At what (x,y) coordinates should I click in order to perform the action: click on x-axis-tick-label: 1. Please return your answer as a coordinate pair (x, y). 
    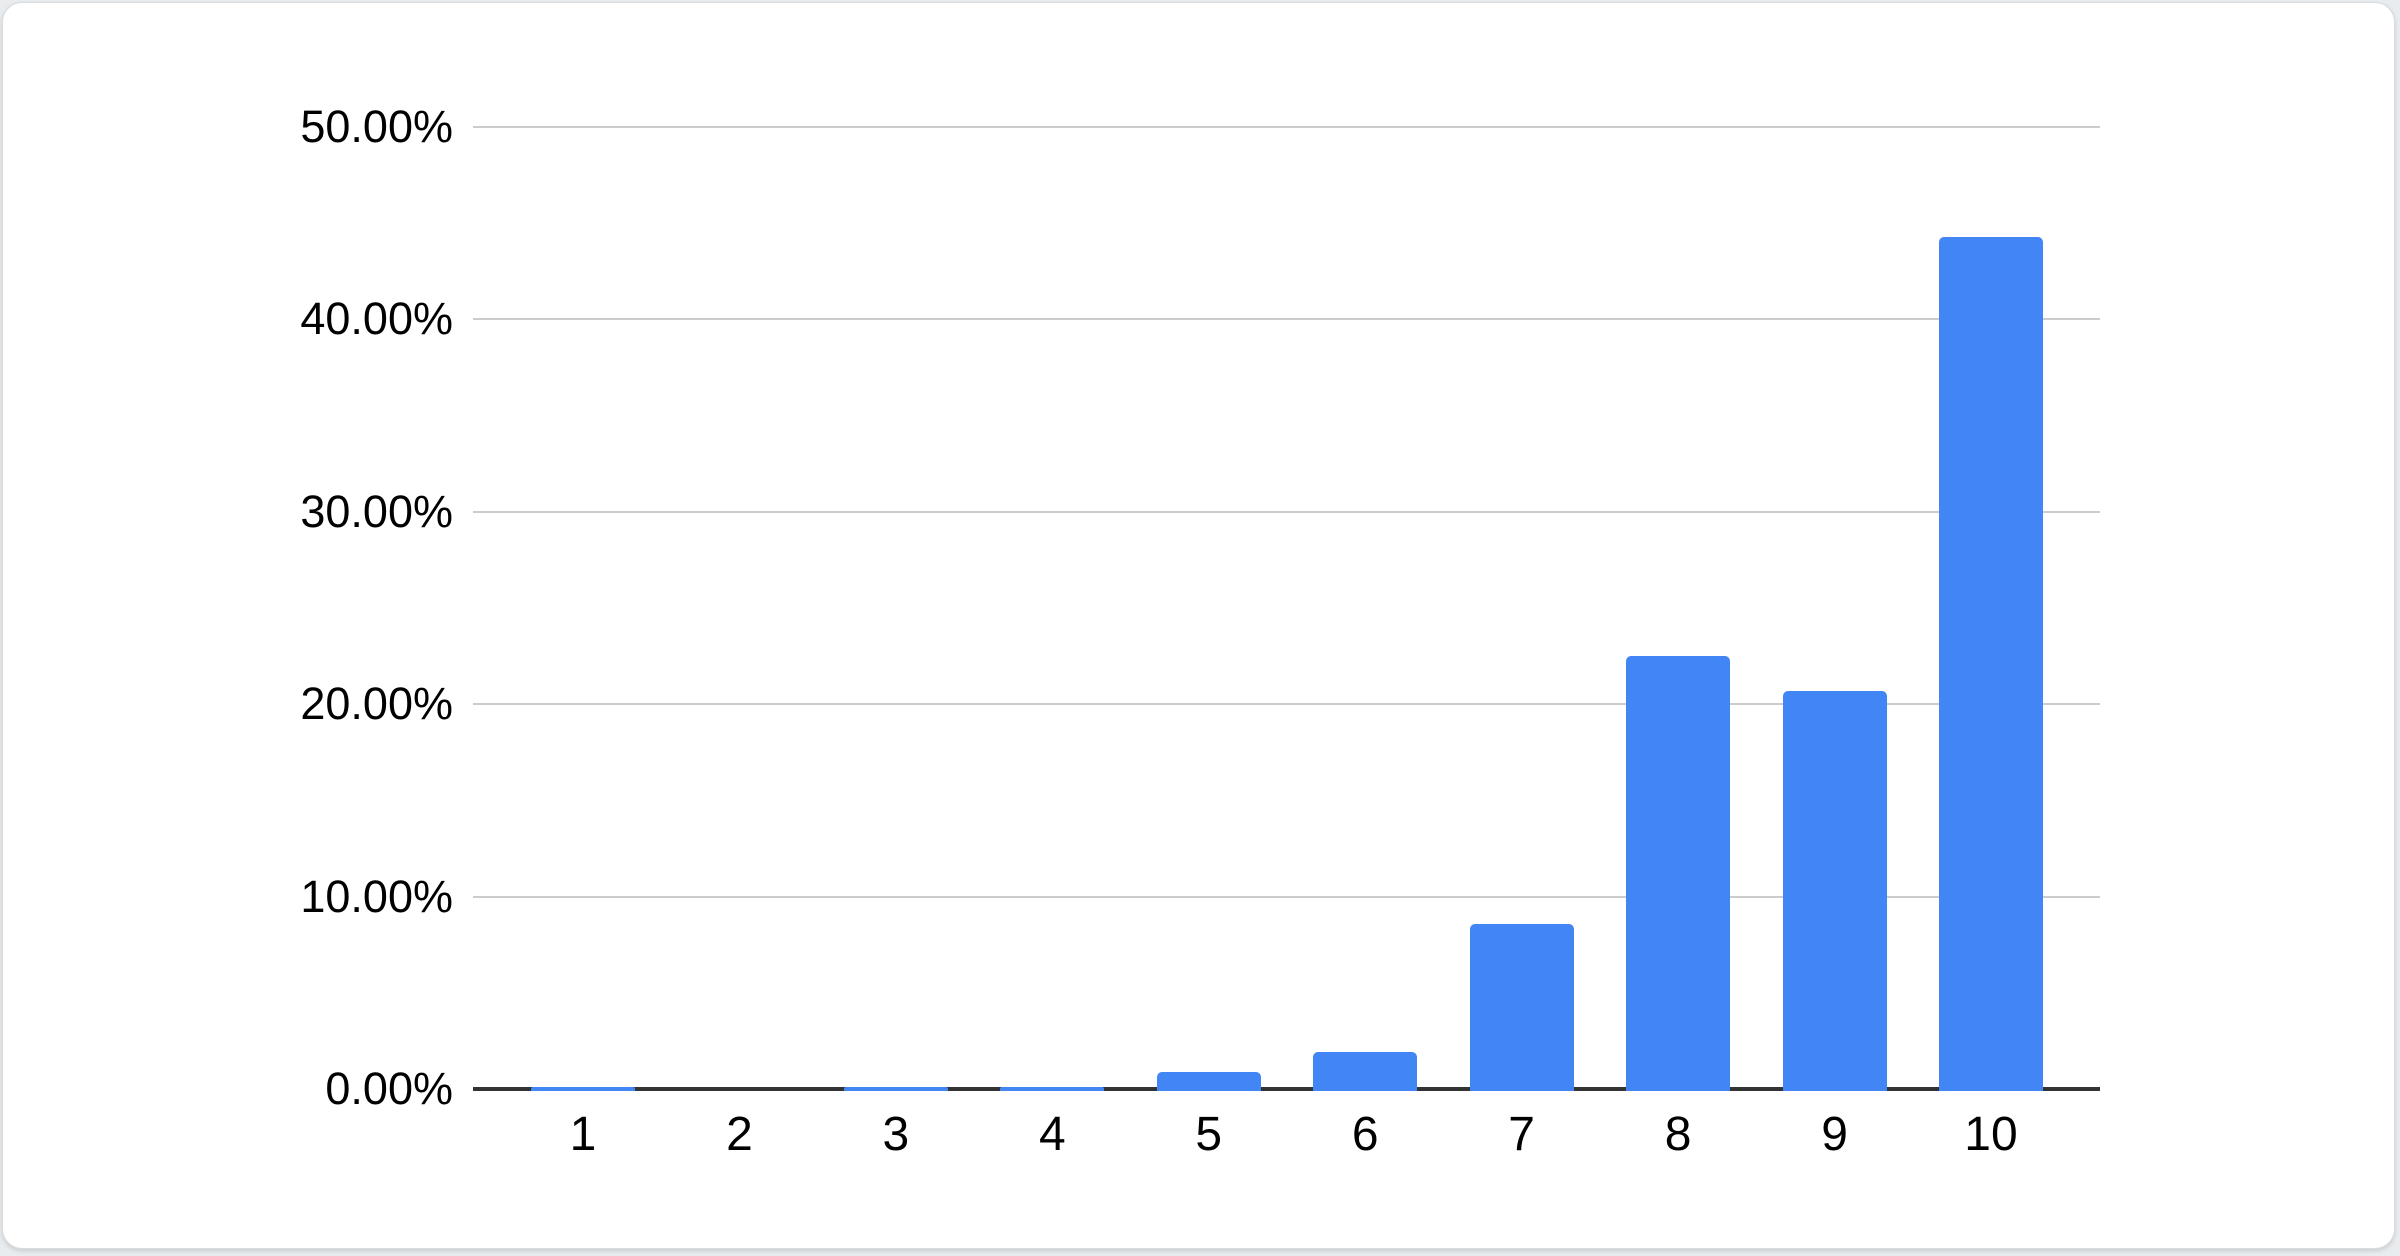
    Looking at the image, I should click on (583, 1134).